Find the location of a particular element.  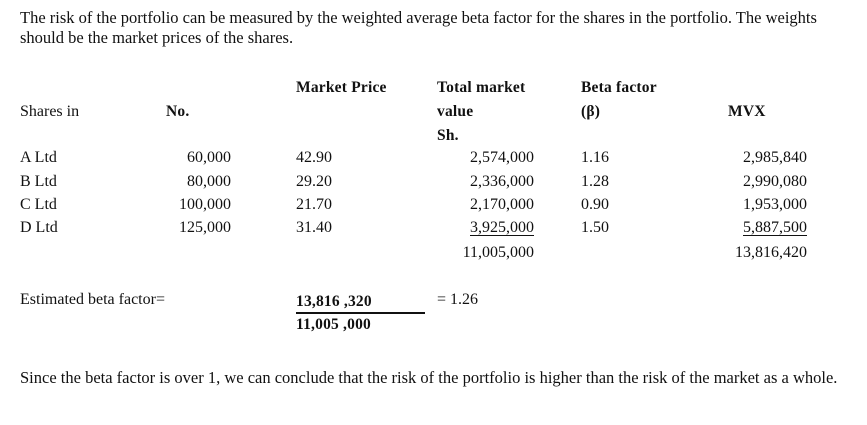

row-b-share: B Ltd is located at coordinates (38, 181).